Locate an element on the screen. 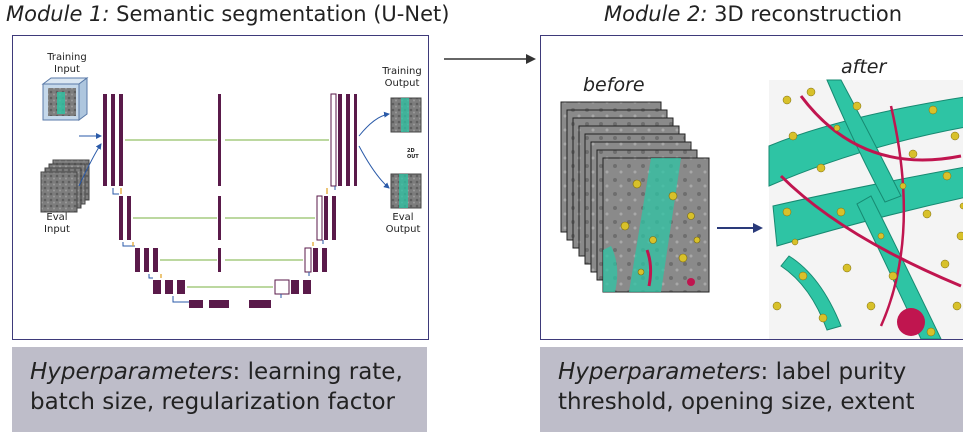  module2-title: Module 2: 3D reconstruction is located at coordinates (753, 14).